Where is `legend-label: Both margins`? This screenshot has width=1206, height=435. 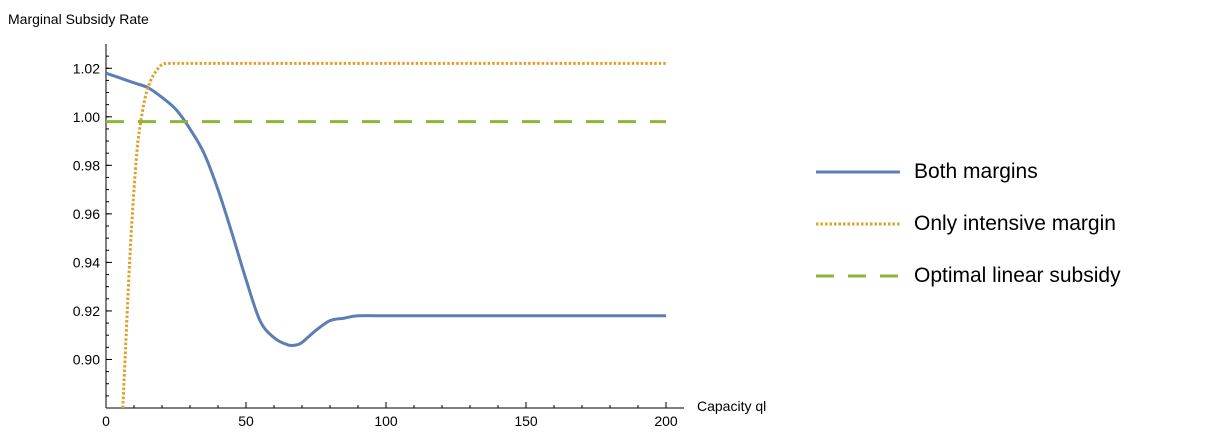
legend-label: Both margins is located at coordinates (976, 171).